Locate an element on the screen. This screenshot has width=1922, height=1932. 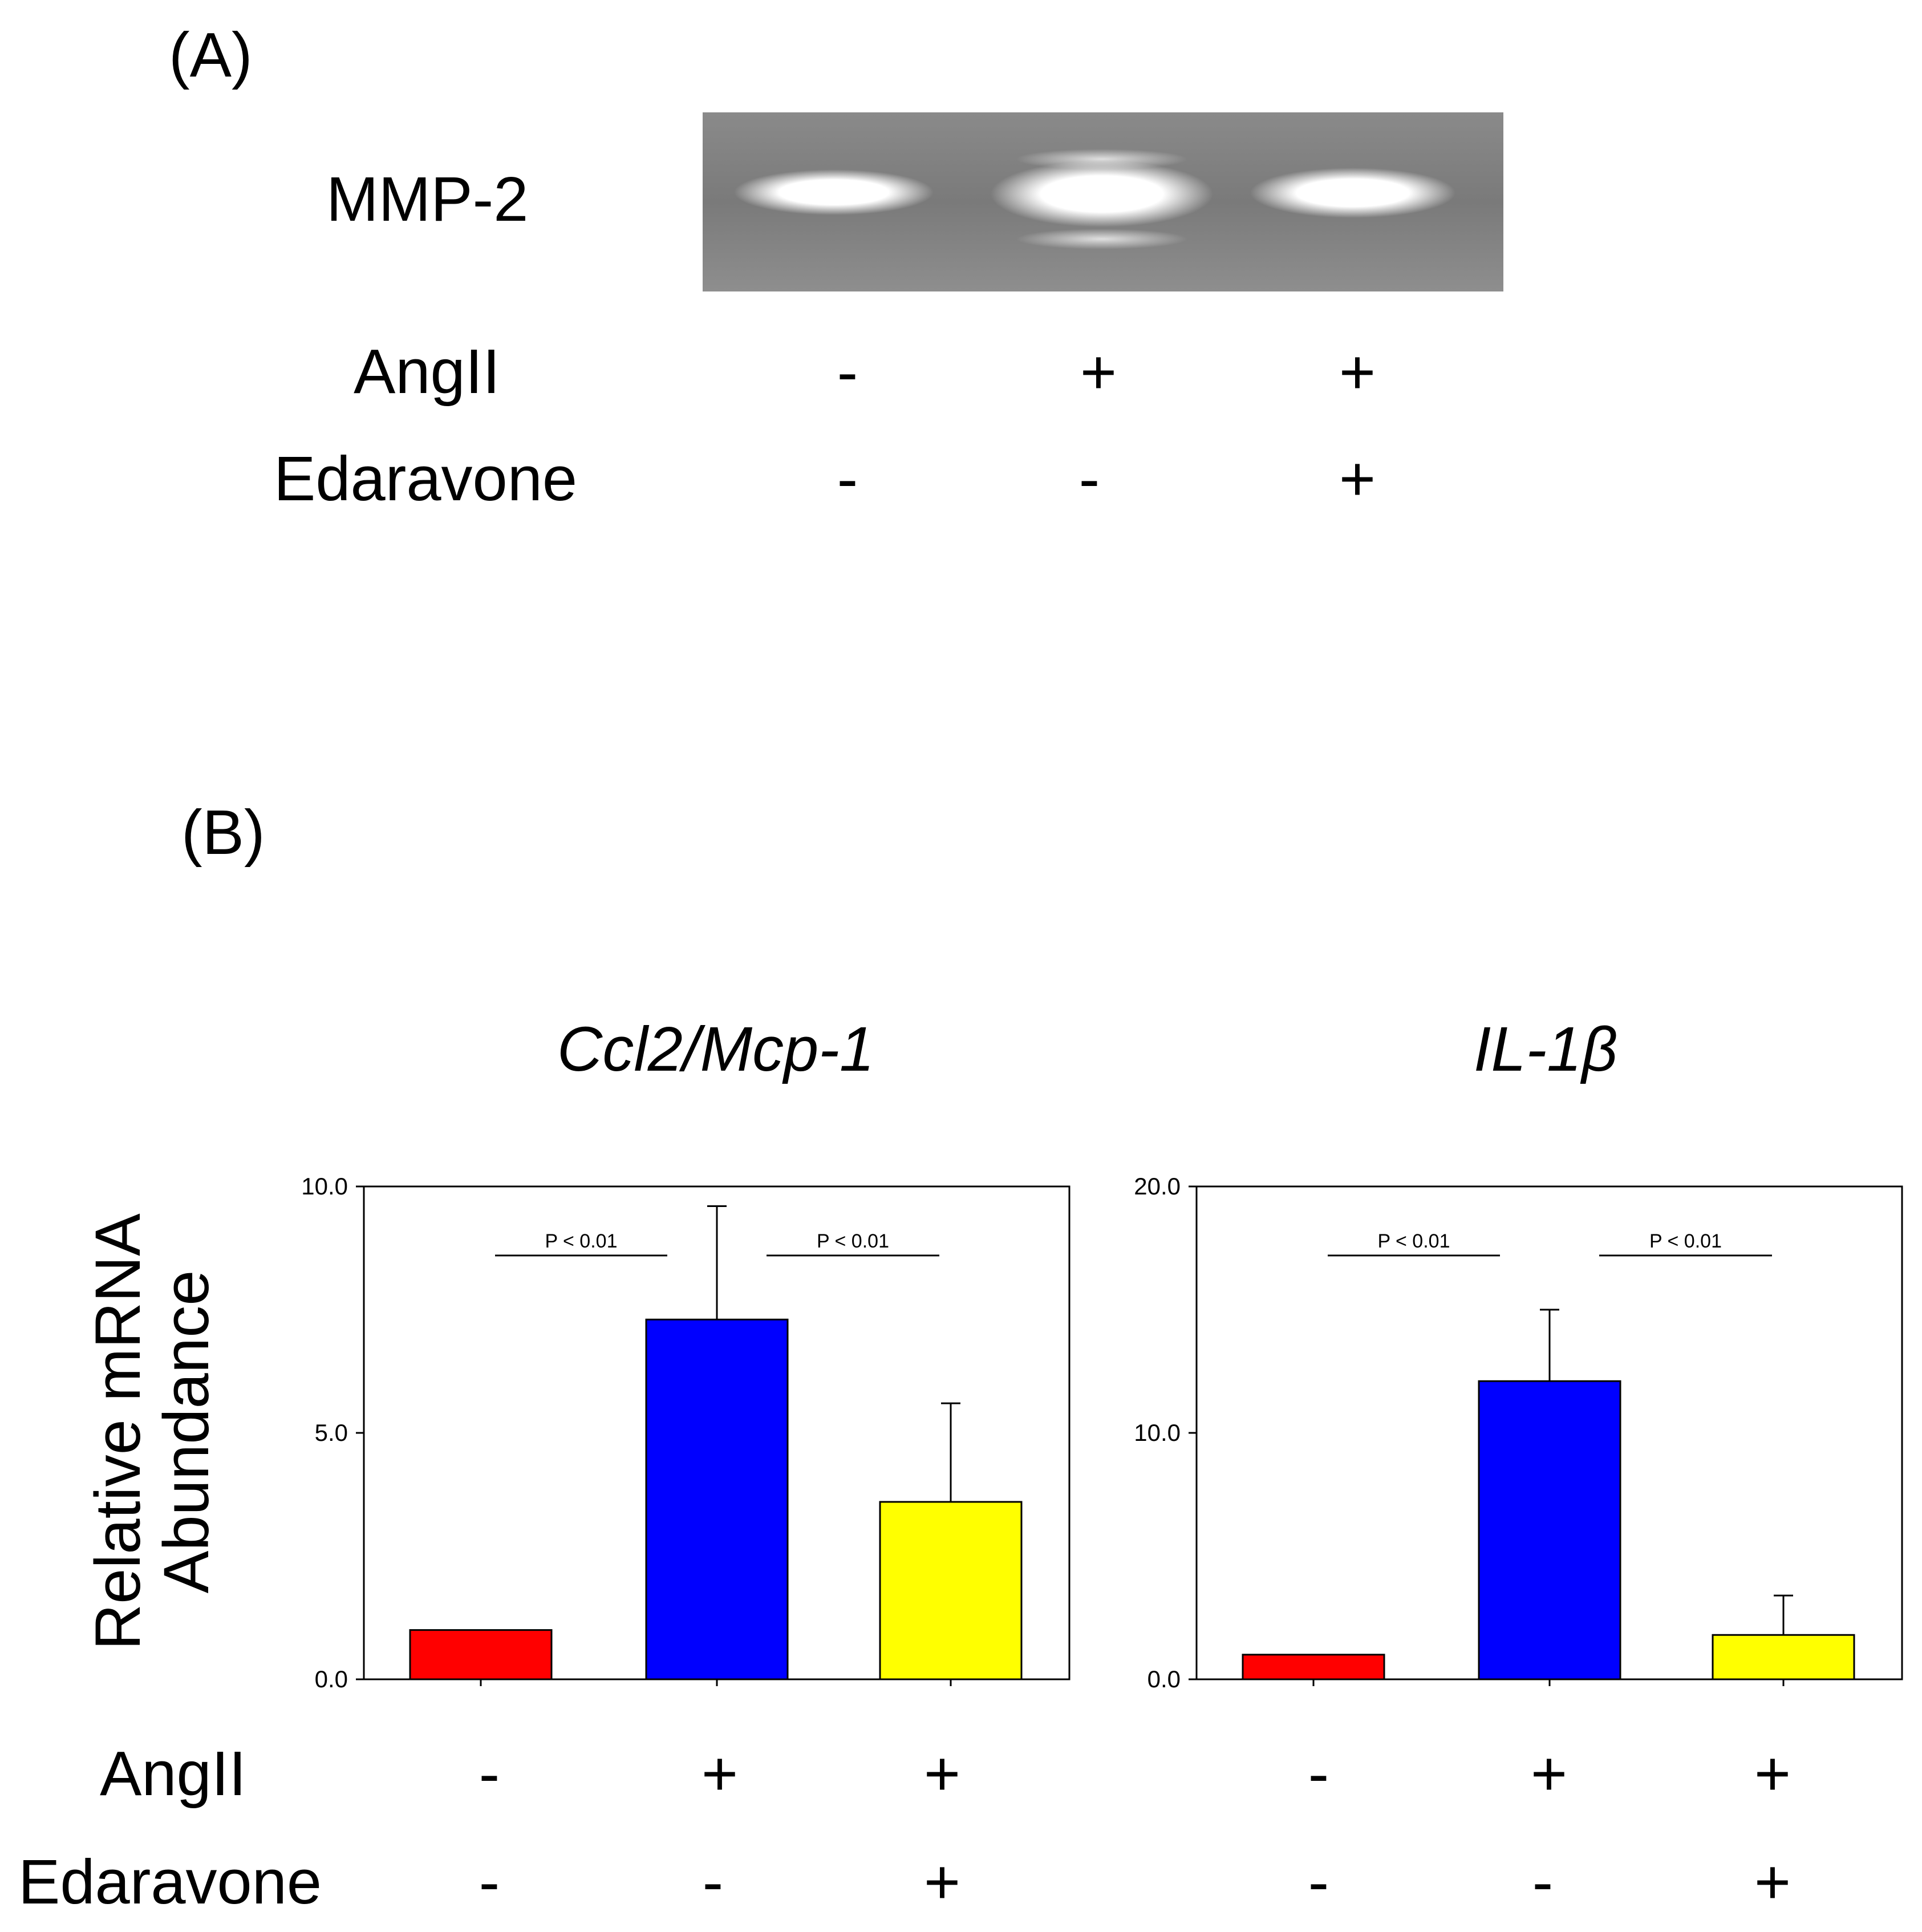
zymography-gel-image is located at coordinates (1103, 201).